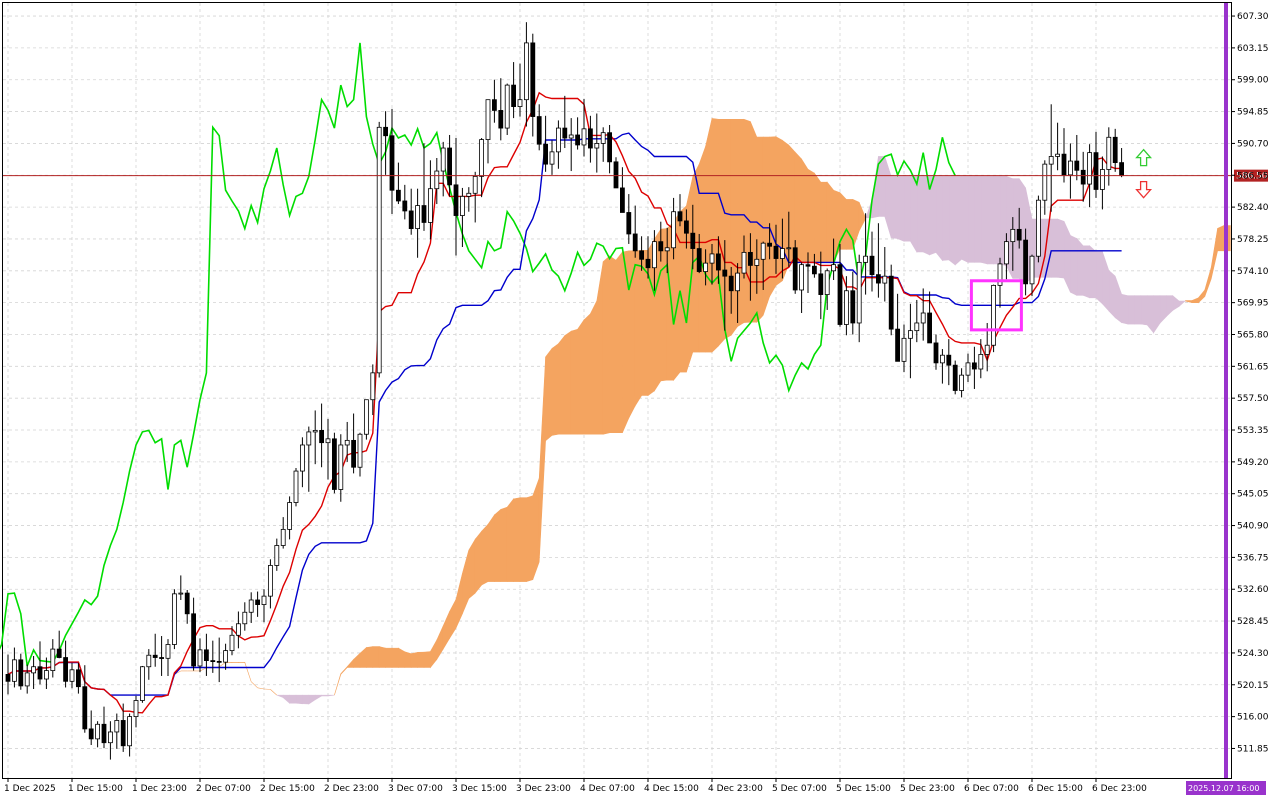 The height and width of the screenshot is (804, 1280). Describe the element at coordinates (543, 789) in the screenshot. I see `time-tick-label: 3 Dec 23:00` at that location.